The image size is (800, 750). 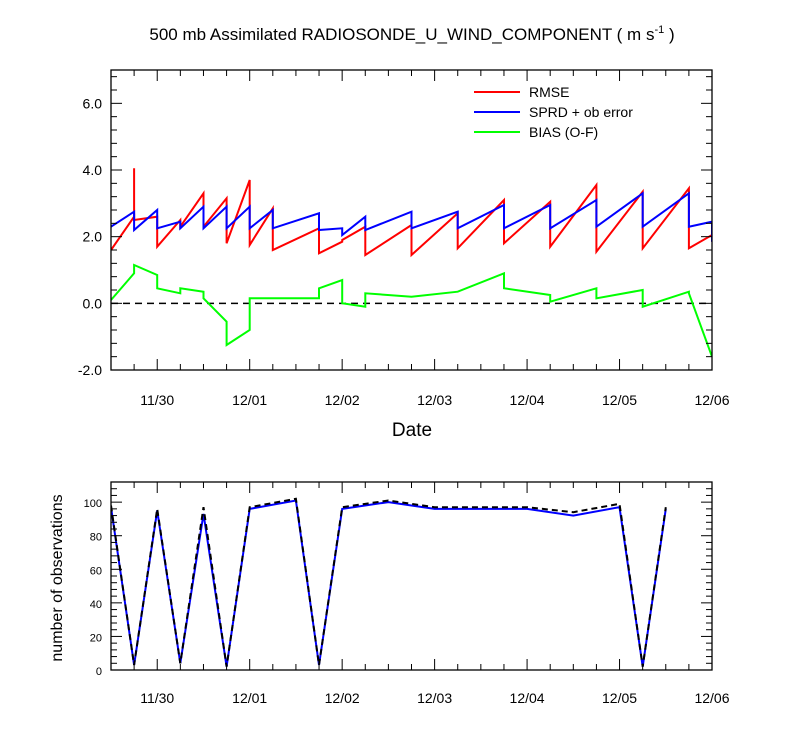 I want to click on bottom-y-tick-label: 0, so click(x=99, y=672).